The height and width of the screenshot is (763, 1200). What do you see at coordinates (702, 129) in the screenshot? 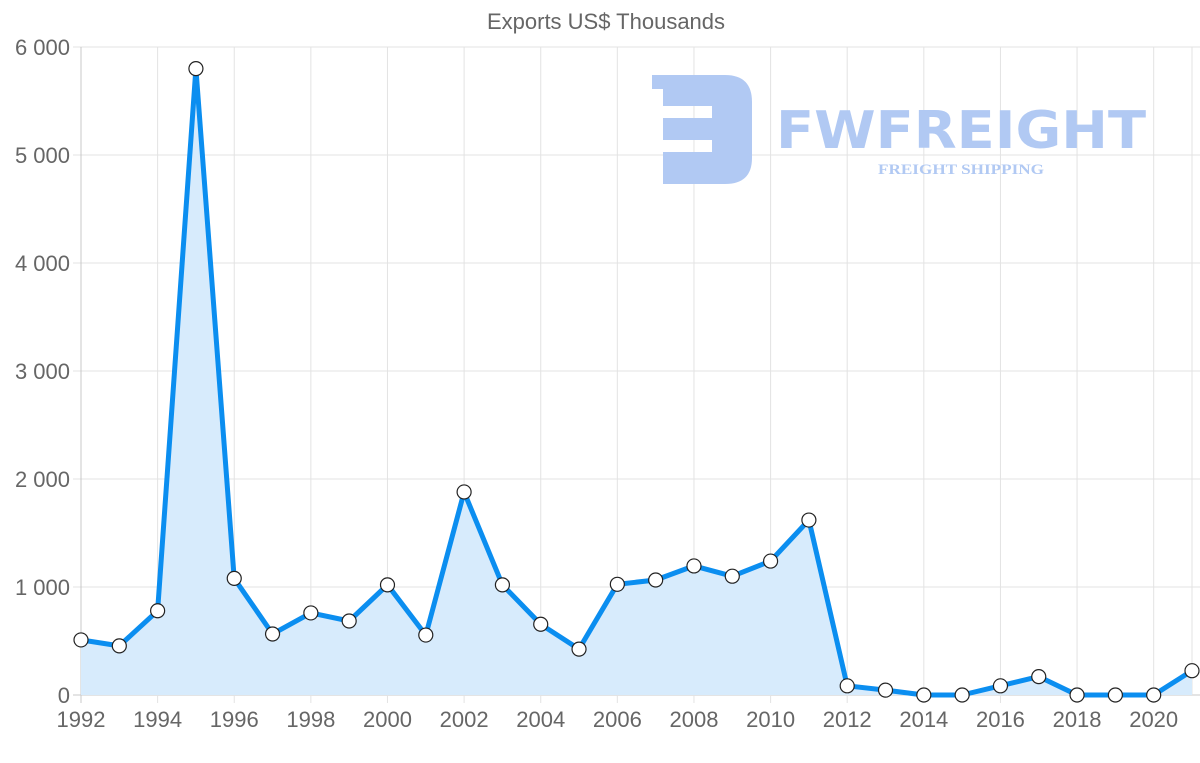
I see `logo-mark-icon` at bounding box center [702, 129].